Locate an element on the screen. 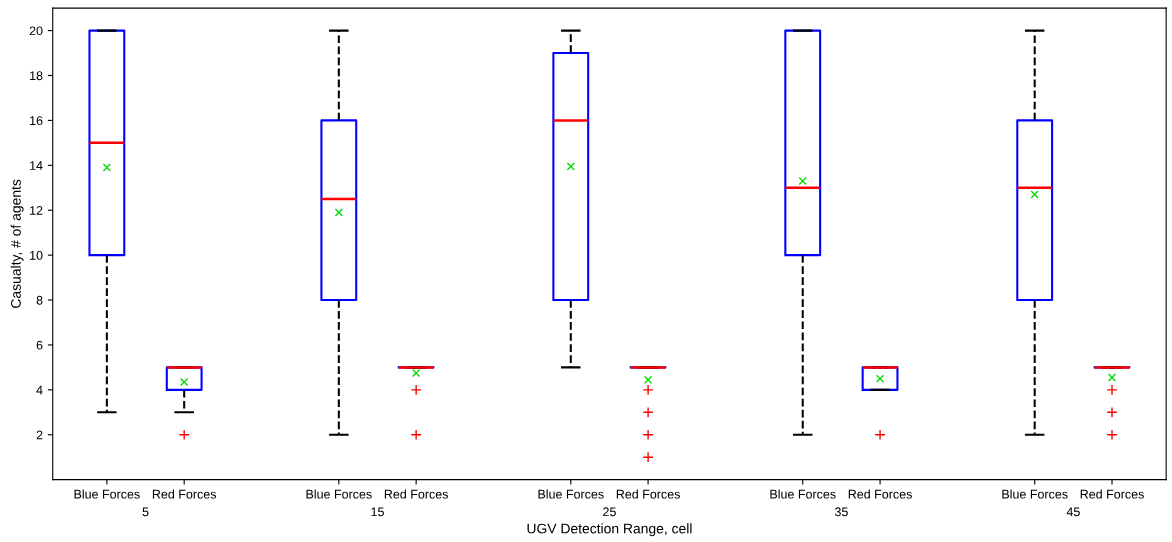  text: 25 is located at coordinates (609, 512).